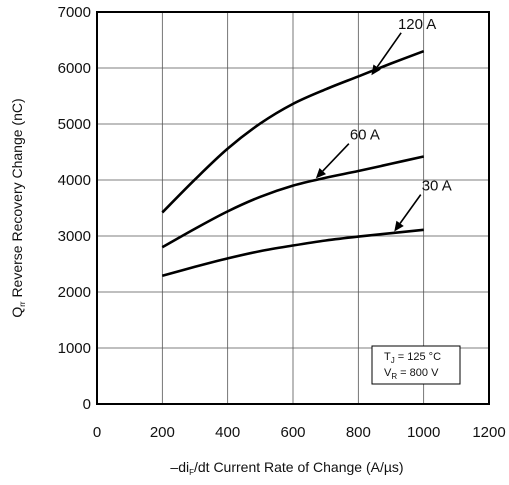 Image resolution: width=509 pixels, height=485 pixels. Describe the element at coordinates (389, 50) in the screenshot. I see `arrow-line-120-a` at that location.